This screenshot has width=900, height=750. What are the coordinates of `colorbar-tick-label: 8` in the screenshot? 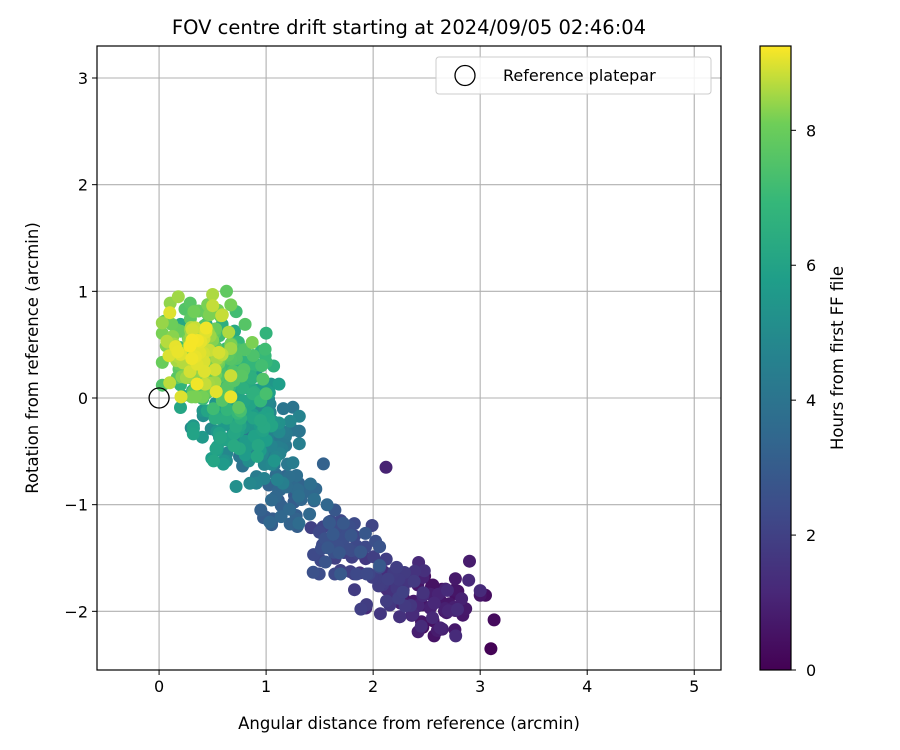 It's located at (811, 130).